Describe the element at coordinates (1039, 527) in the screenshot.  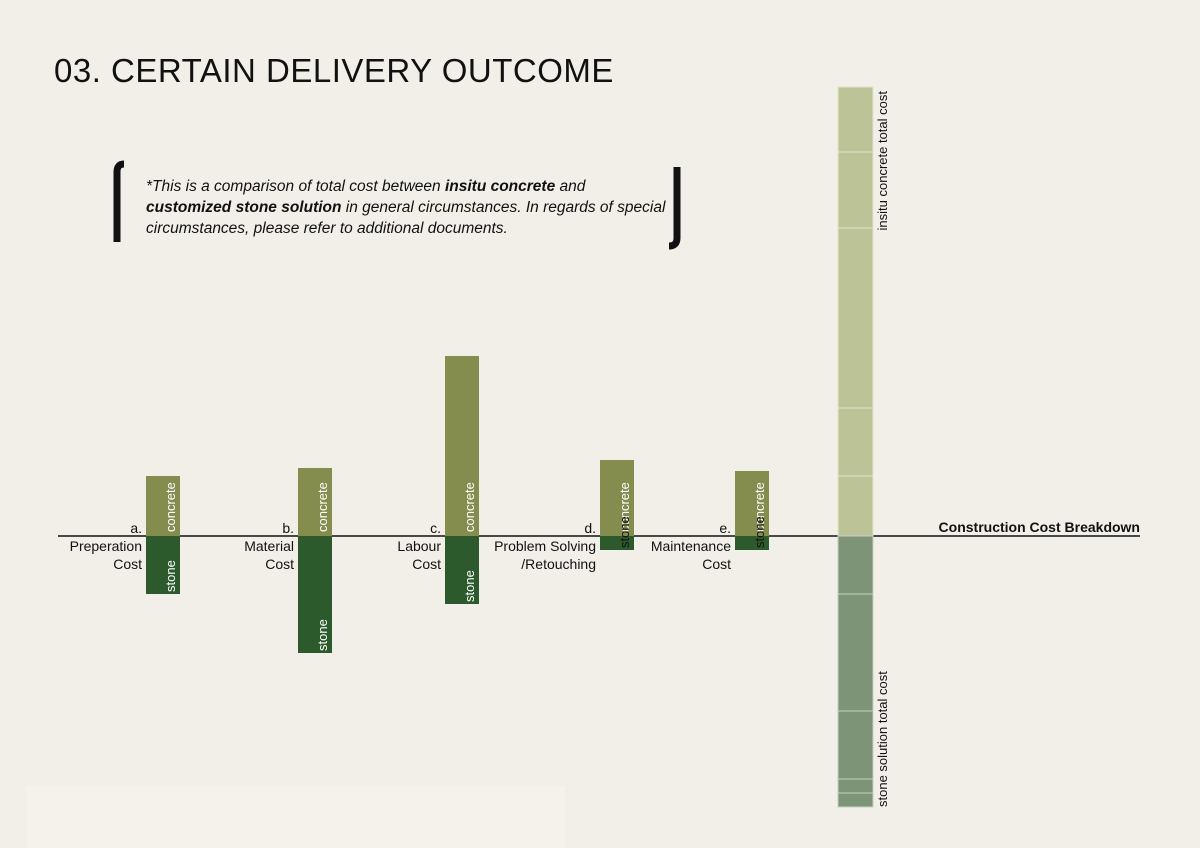
I see `axis-title: Construction Cost Breakdown` at that location.